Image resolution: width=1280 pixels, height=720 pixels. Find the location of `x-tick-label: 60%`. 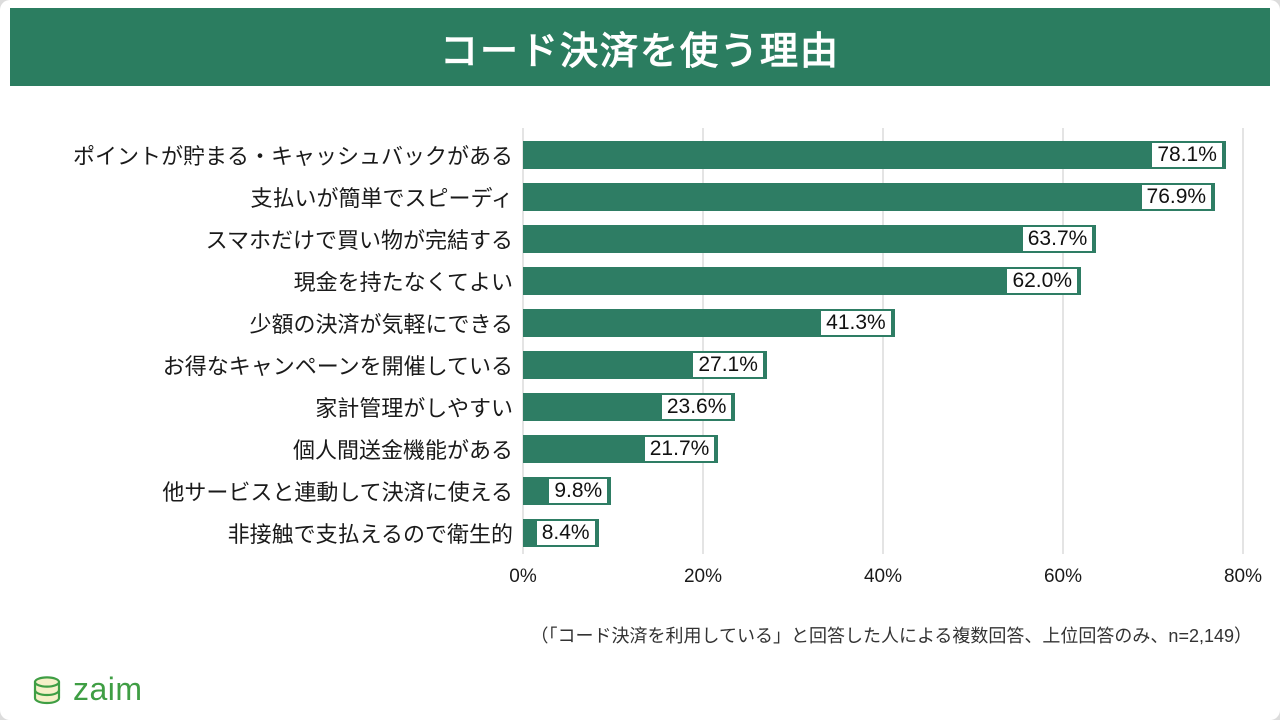

x-tick-label: 60% is located at coordinates (1063, 576).